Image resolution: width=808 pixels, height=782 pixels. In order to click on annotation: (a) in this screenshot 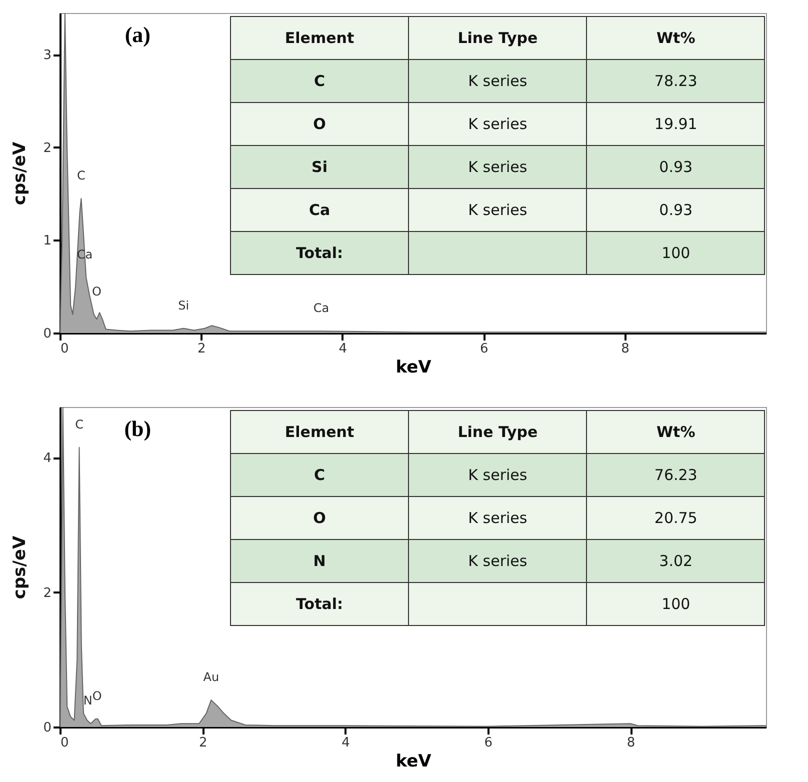, I will do `click(137, 34)`.